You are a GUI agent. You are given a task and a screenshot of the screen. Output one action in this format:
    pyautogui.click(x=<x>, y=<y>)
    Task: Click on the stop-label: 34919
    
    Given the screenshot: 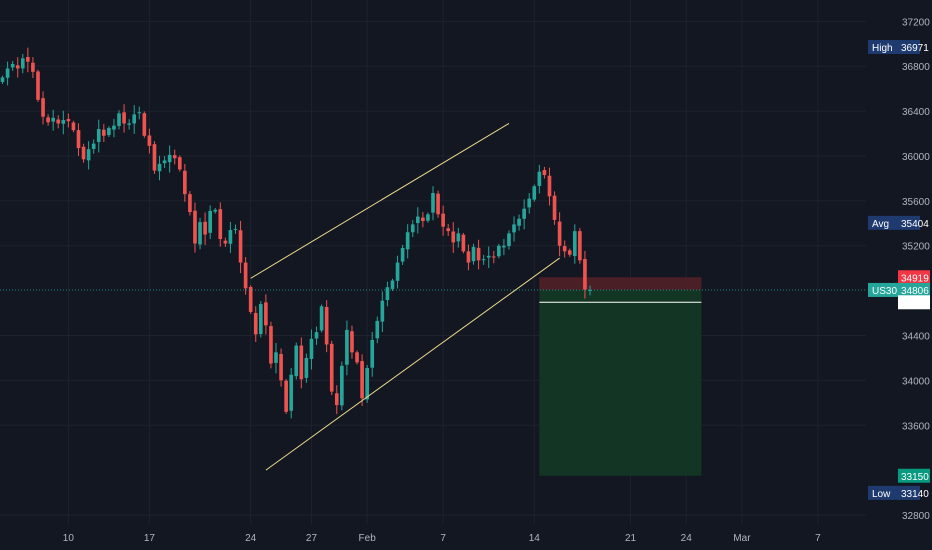 What is the action you would take?
    pyautogui.click(x=914, y=277)
    